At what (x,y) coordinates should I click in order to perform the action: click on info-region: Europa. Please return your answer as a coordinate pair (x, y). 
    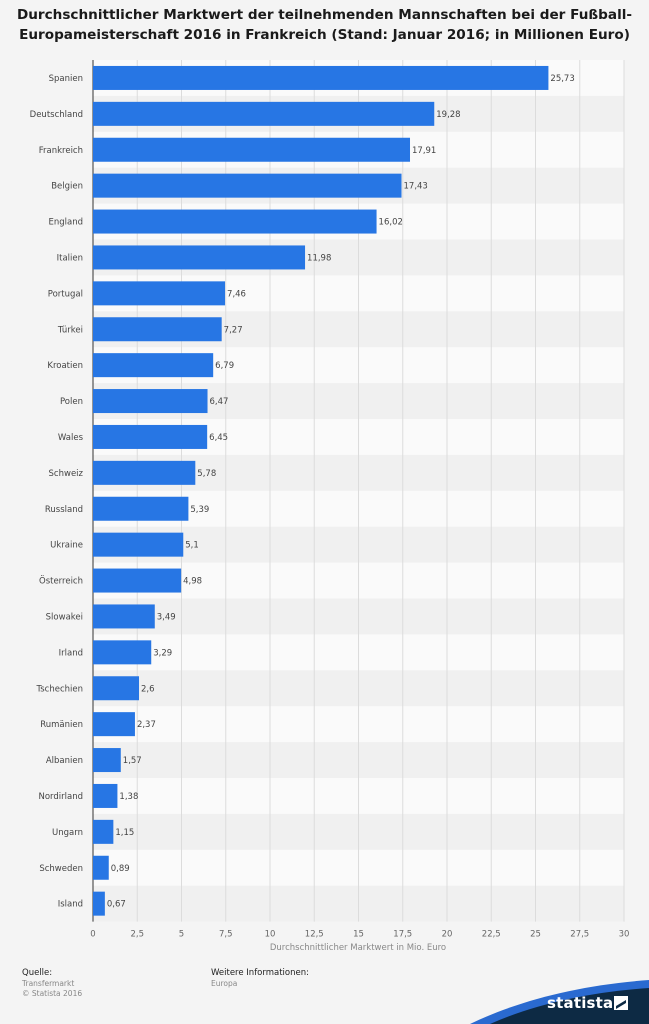
    Looking at the image, I should click on (224, 983).